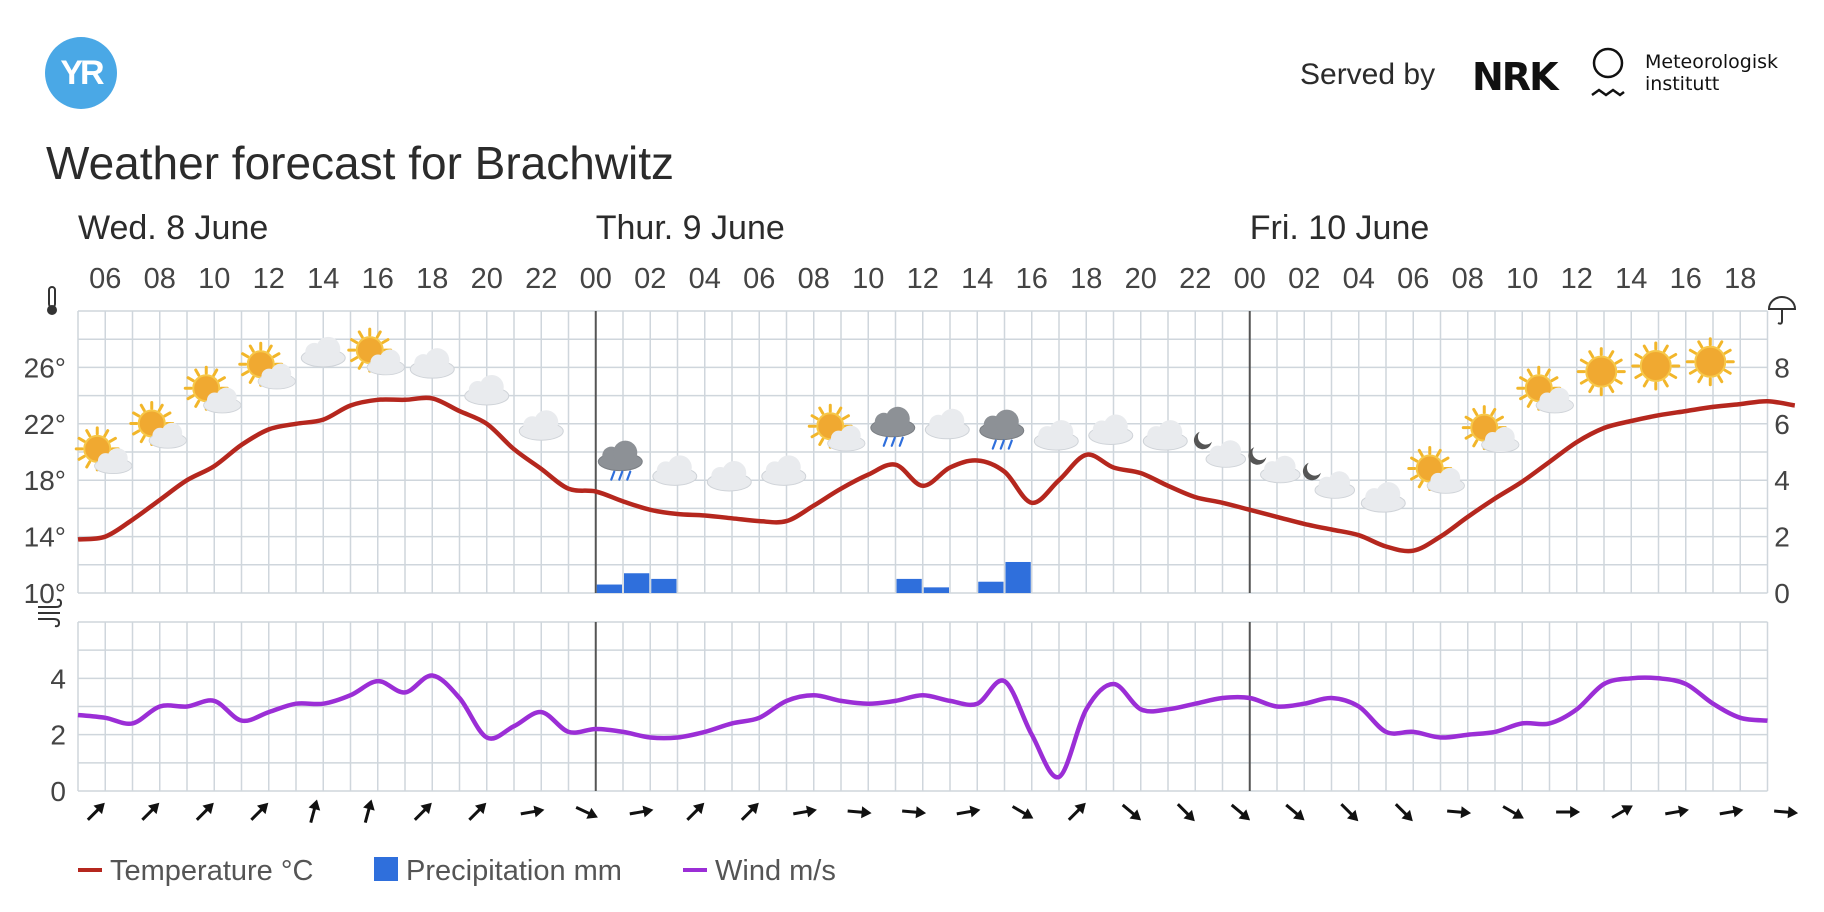 This screenshot has width=1824, height=912. What do you see at coordinates (1359, 279) in the screenshot?
I see `hour-tick-label: 04` at bounding box center [1359, 279].